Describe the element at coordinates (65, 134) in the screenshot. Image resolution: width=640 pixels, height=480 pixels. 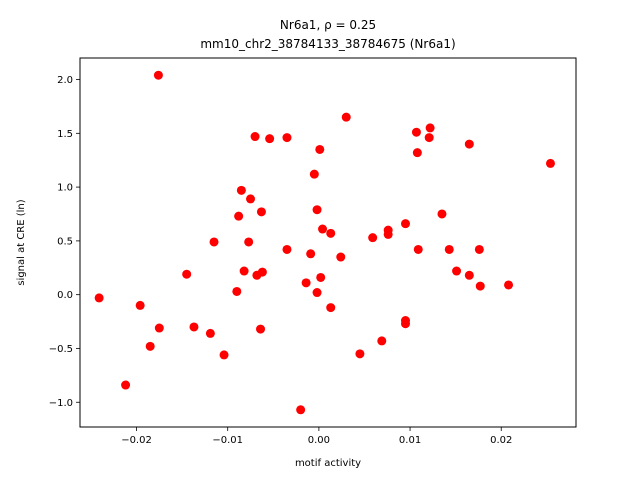
I see `y-tick-label: 1.5` at that location.